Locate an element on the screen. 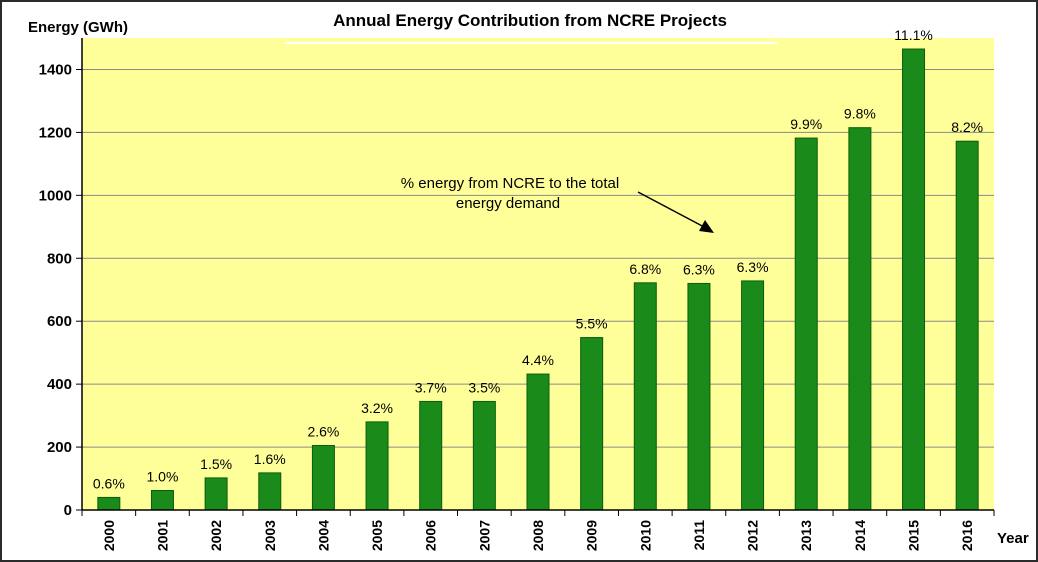 The height and width of the screenshot is (562, 1038). x-tick-label: 2003 is located at coordinates (270, 535).